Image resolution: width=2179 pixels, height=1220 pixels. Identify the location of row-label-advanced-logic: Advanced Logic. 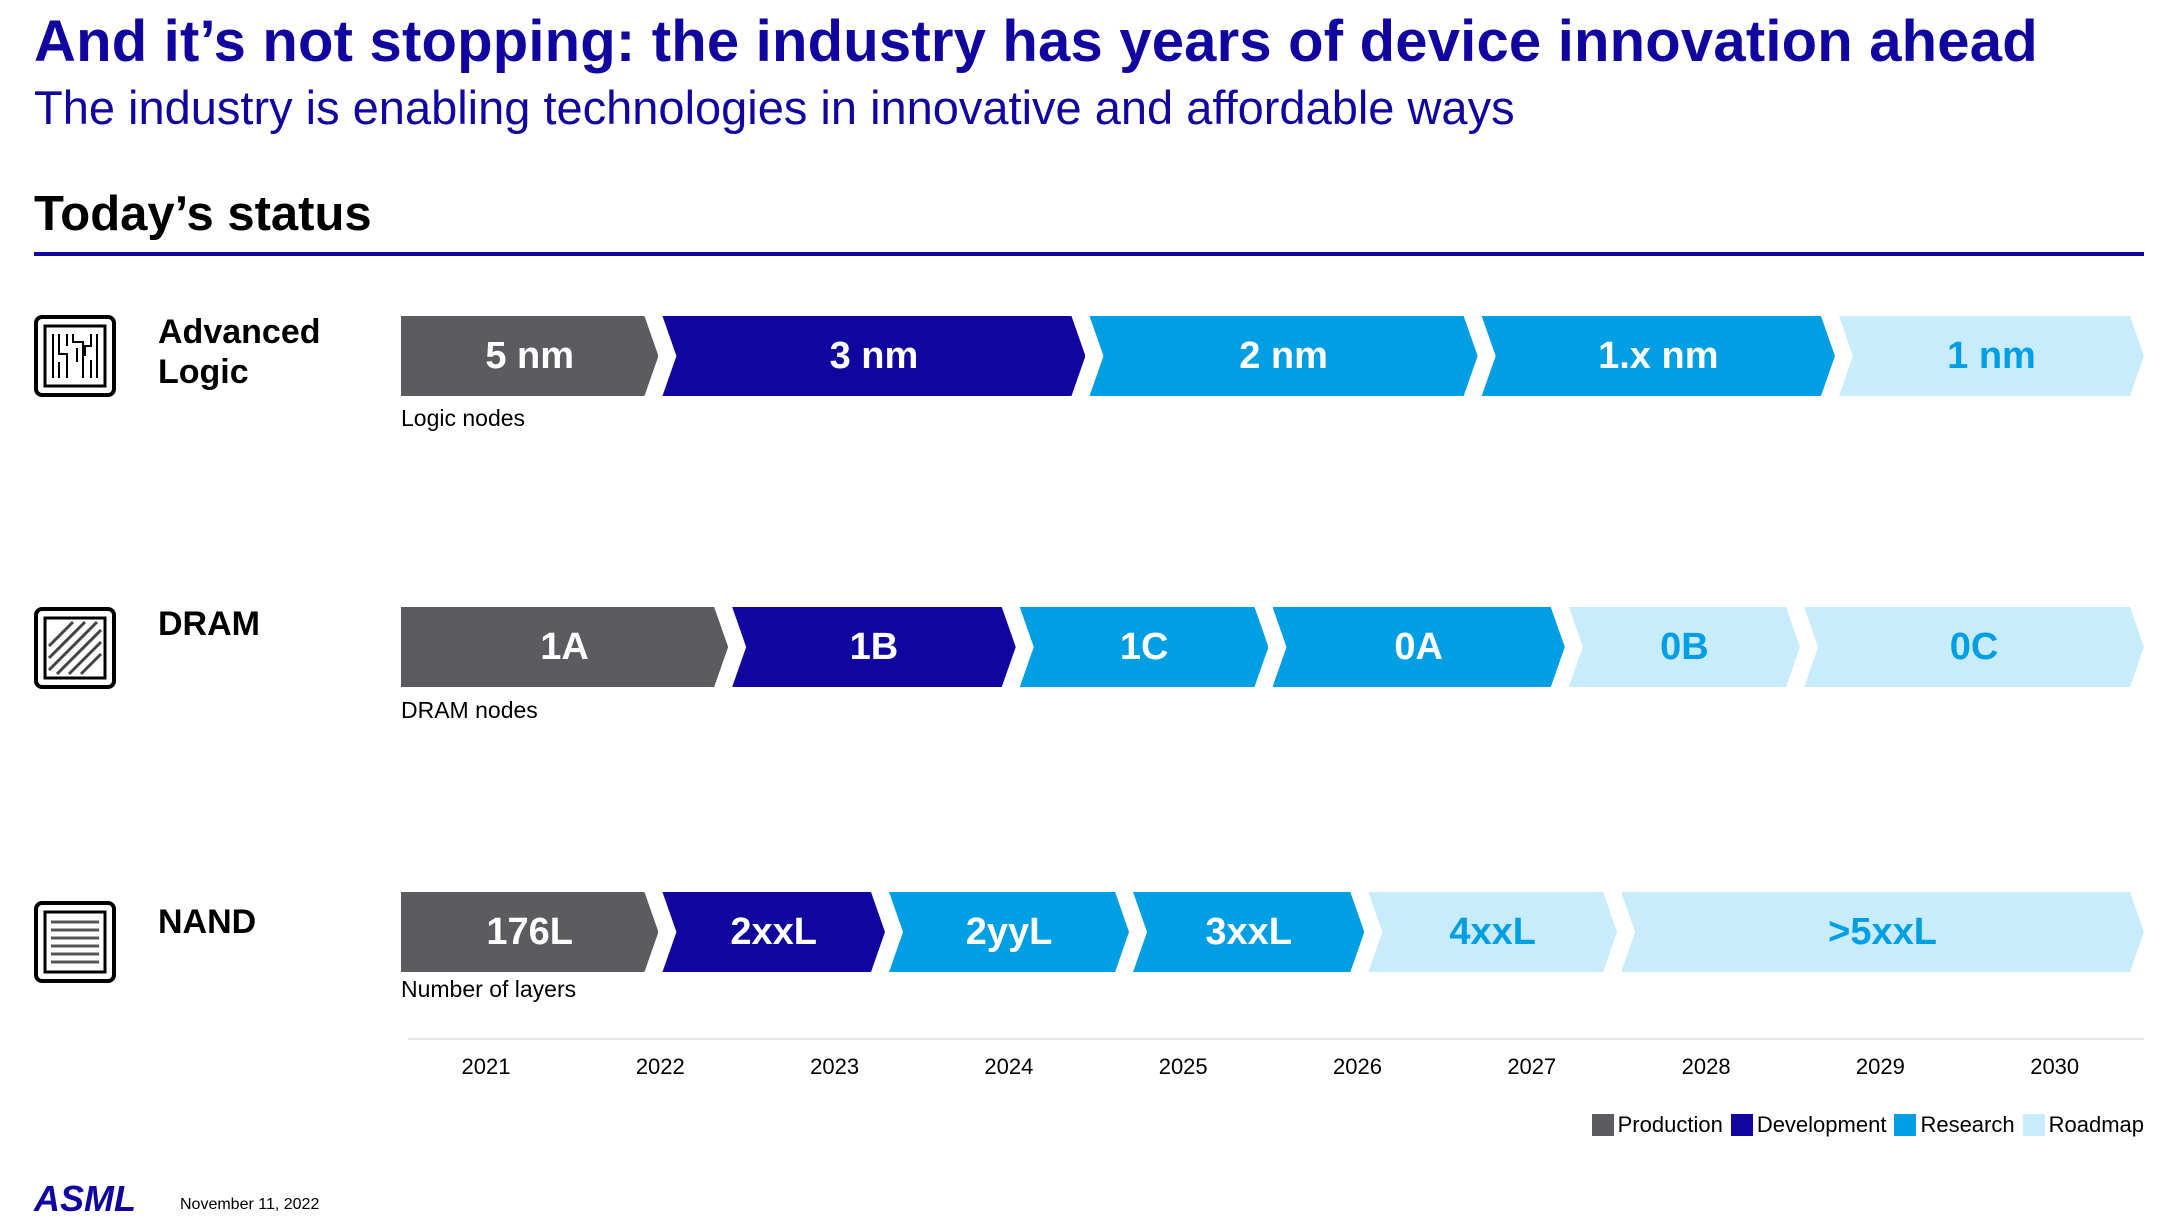
(239, 352).